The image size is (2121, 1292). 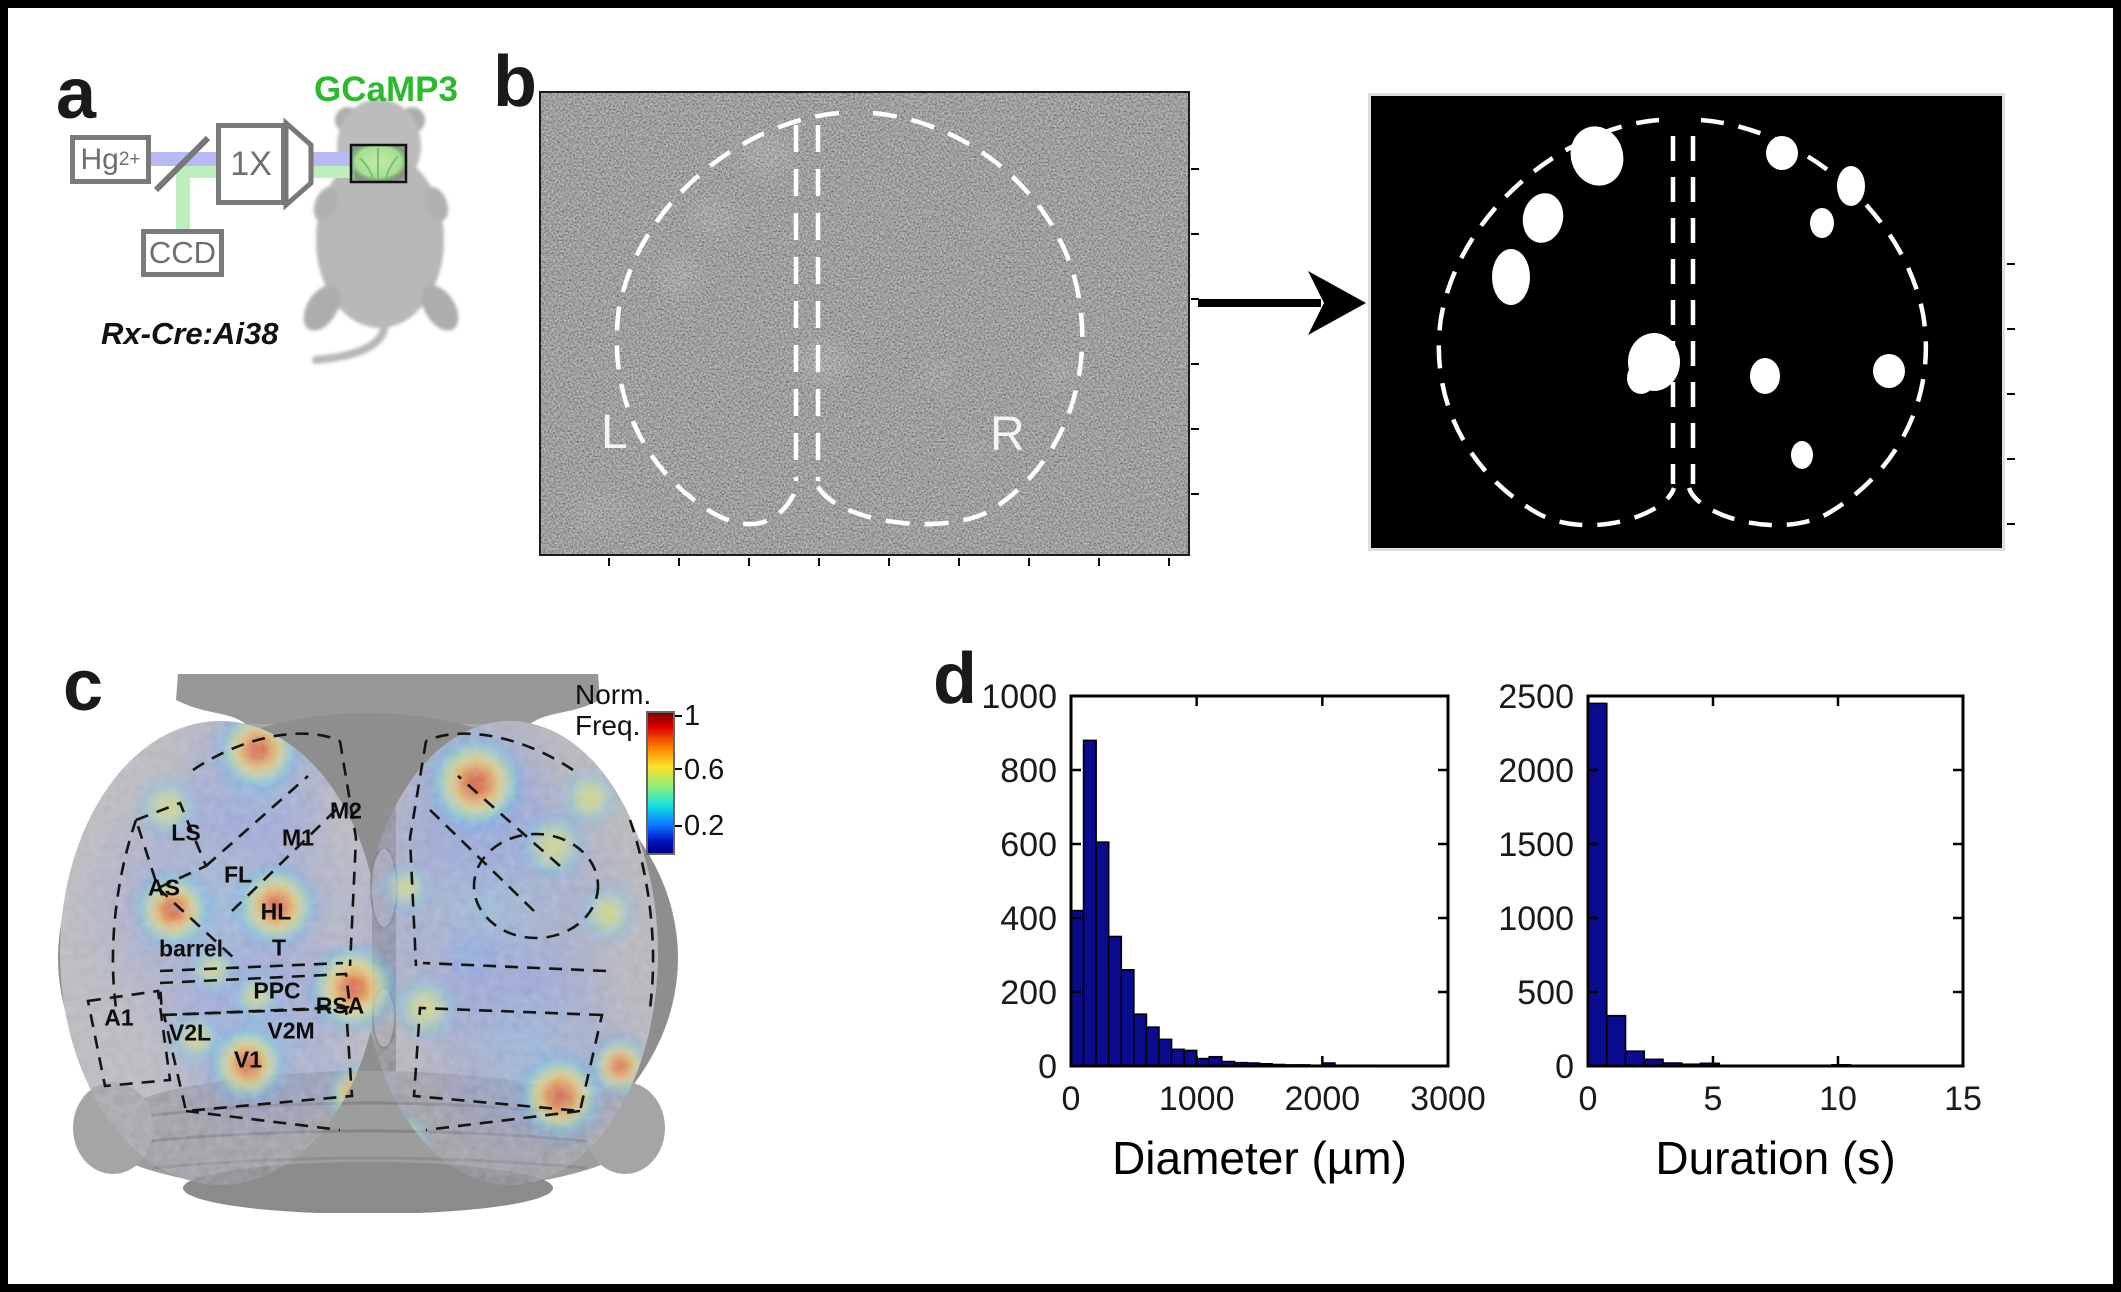 What do you see at coordinates (76, 94) in the screenshot?
I see `panel-a-label: a` at bounding box center [76, 94].